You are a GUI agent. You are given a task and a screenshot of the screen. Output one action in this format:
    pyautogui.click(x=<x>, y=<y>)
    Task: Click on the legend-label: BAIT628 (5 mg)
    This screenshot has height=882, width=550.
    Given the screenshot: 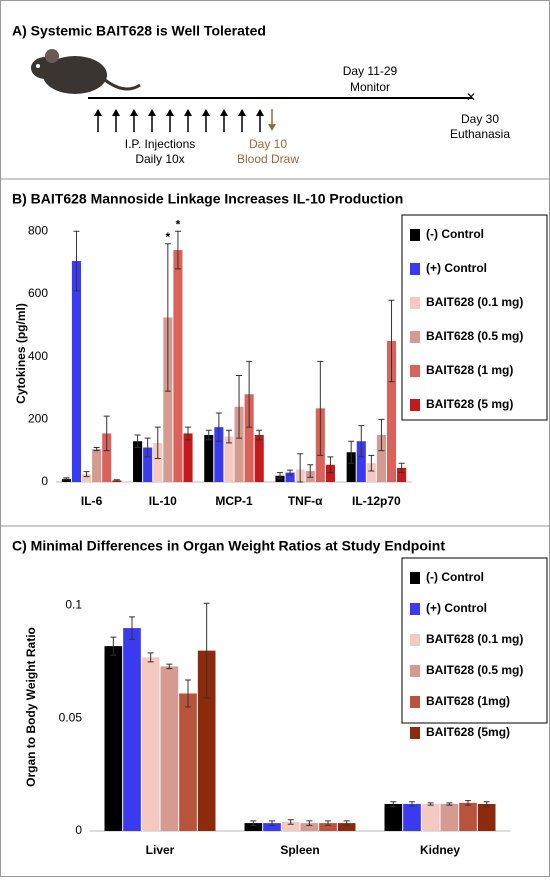 What is the action you would take?
    pyautogui.click(x=469, y=404)
    